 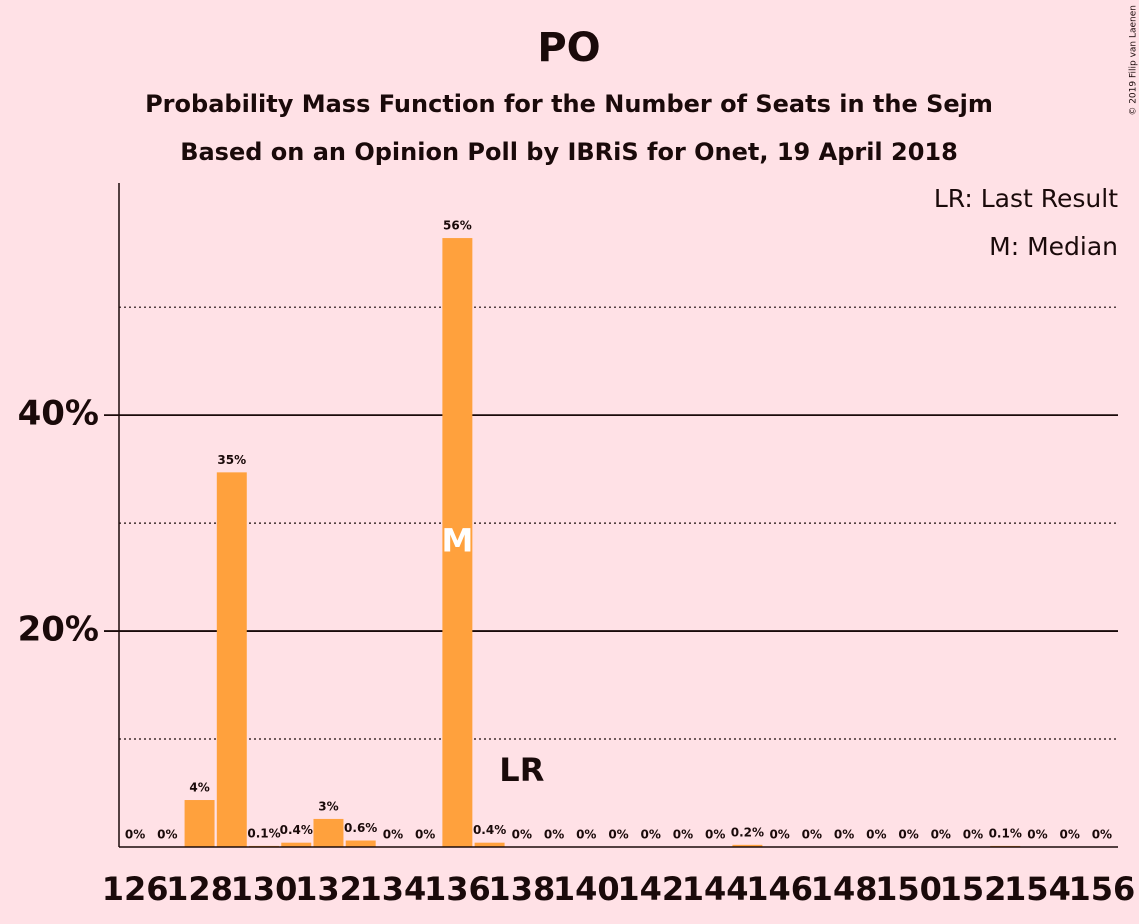 What do you see at coordinates (908, 889) in the screenshot?
I see `x-tick-label: 150` at bounding box center [908, 889].